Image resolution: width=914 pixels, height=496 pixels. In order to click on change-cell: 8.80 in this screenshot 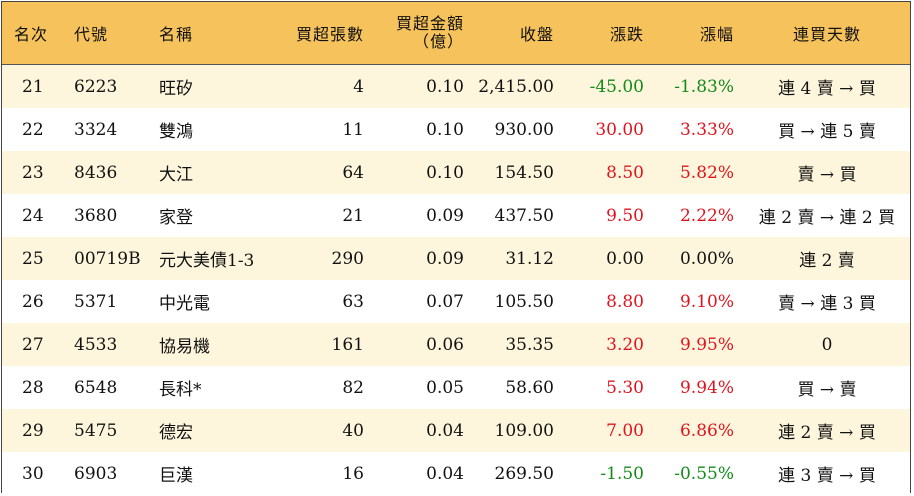, I will do `click(625, 301)`.